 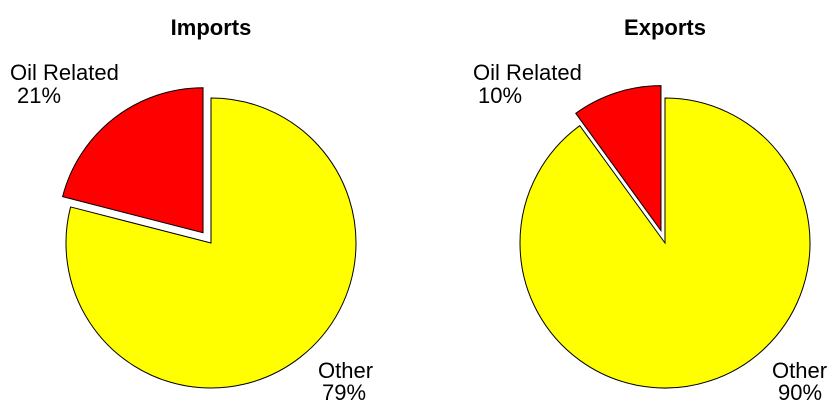 What do you see at coordinates (211, 27) in the screenshot?
I see `chart-title: Imports` at bounding box center [211, 27].